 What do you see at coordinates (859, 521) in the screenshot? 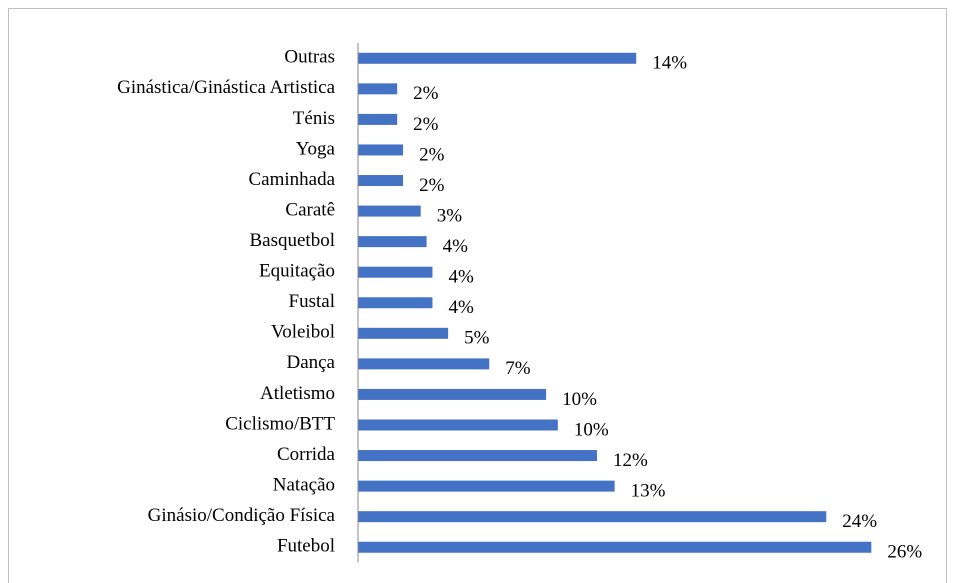
I see `value-label: 24%` at bounding box center [859, 521].